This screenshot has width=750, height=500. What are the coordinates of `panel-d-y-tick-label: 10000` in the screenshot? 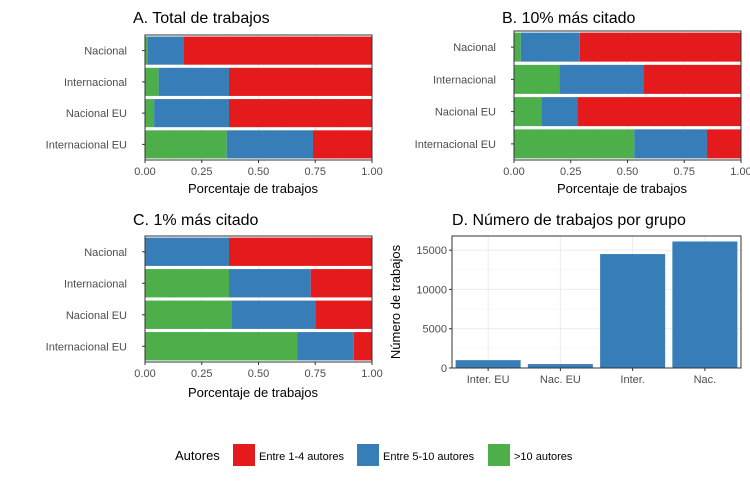 It's located at (431, 290).